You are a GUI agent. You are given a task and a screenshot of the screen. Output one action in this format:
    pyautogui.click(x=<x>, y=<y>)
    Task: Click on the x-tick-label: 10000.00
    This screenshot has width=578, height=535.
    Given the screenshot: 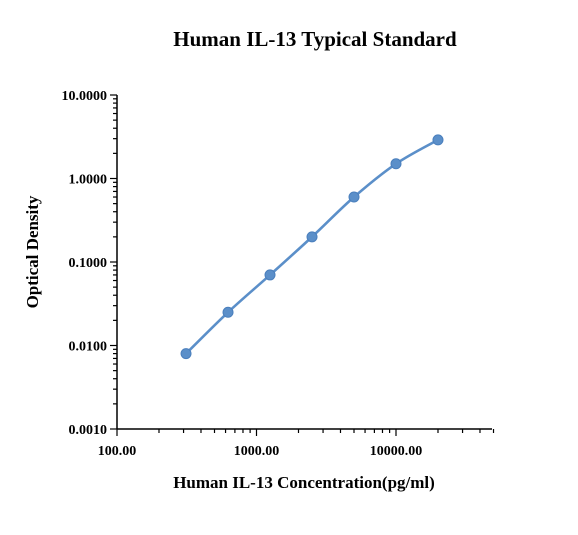 What is the action you would take?
    pyautogui.click(x=396, y=451)
    